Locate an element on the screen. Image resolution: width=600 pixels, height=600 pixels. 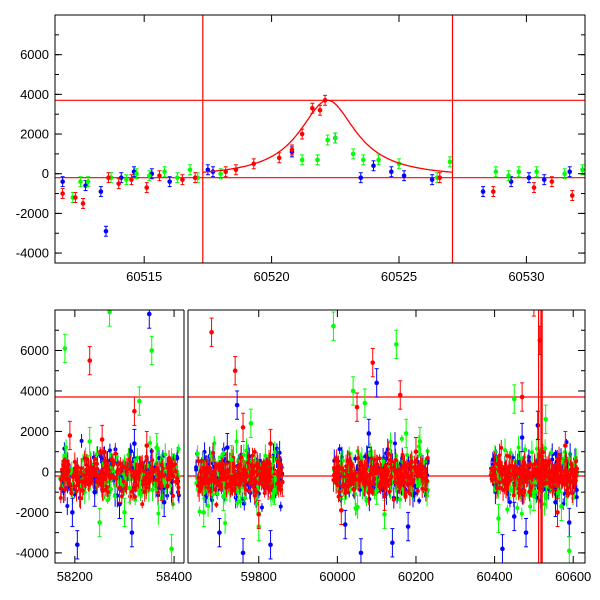
x-tick-label: 60000 is located at coordinates (337, 576).